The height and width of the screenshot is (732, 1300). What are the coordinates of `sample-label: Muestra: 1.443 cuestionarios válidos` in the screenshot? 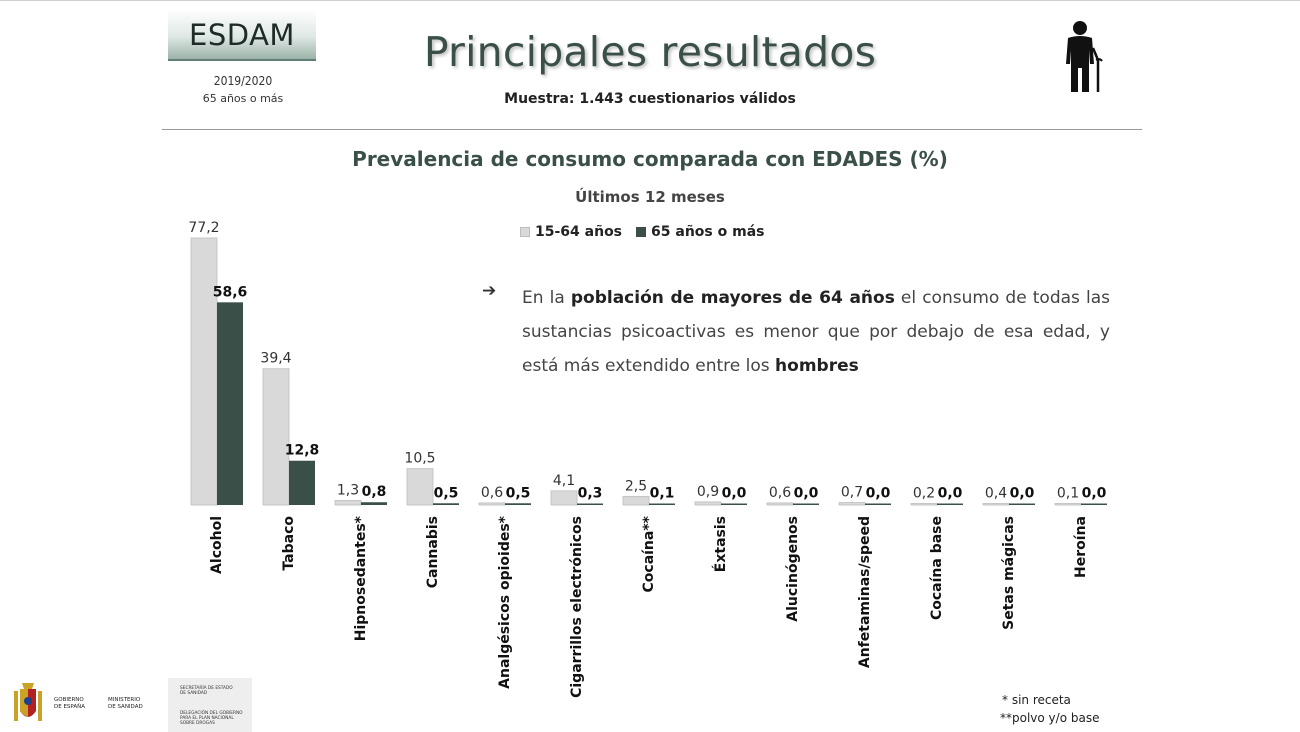 It's located at (650, 99).